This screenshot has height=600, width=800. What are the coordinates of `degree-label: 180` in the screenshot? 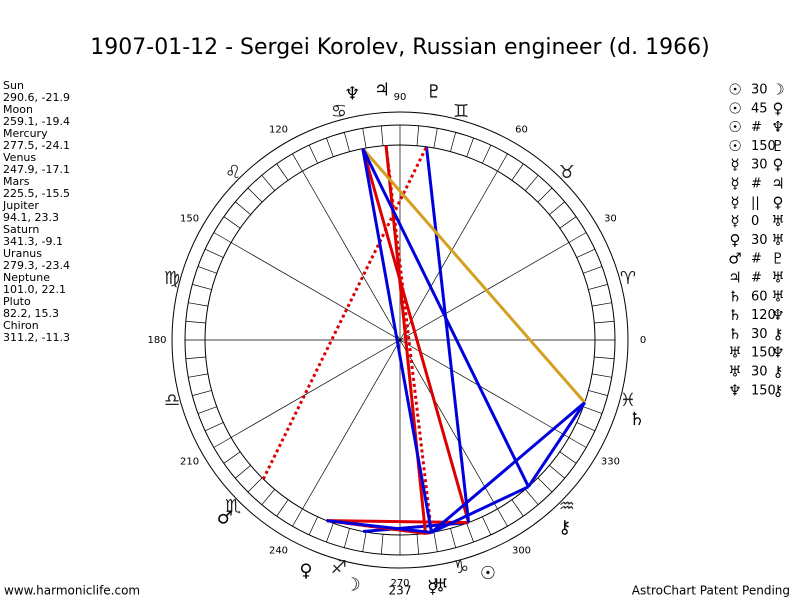 It's located at (156, 340).